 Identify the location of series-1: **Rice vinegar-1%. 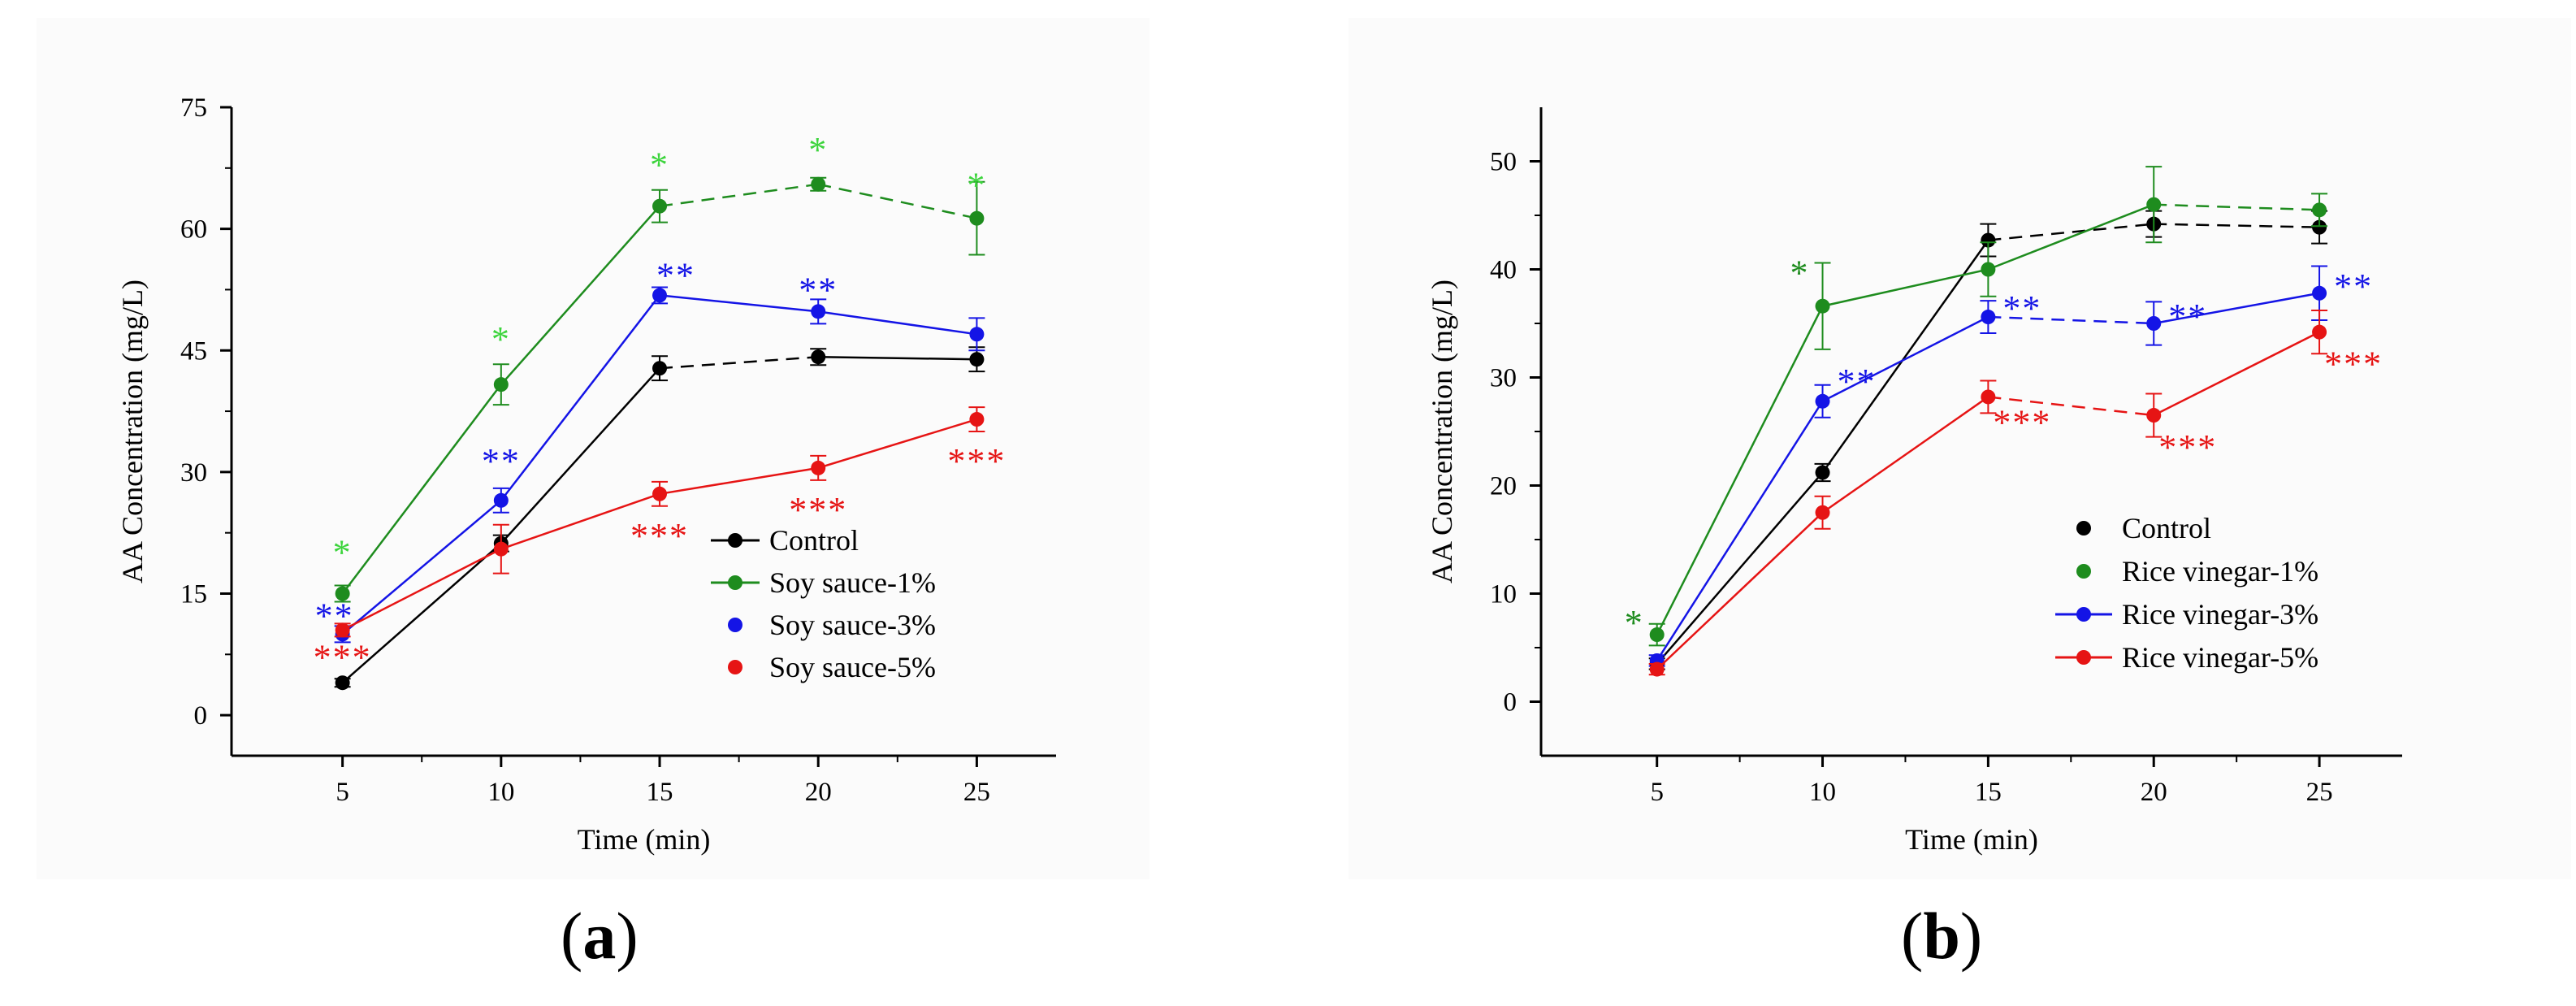
(1976, 406).